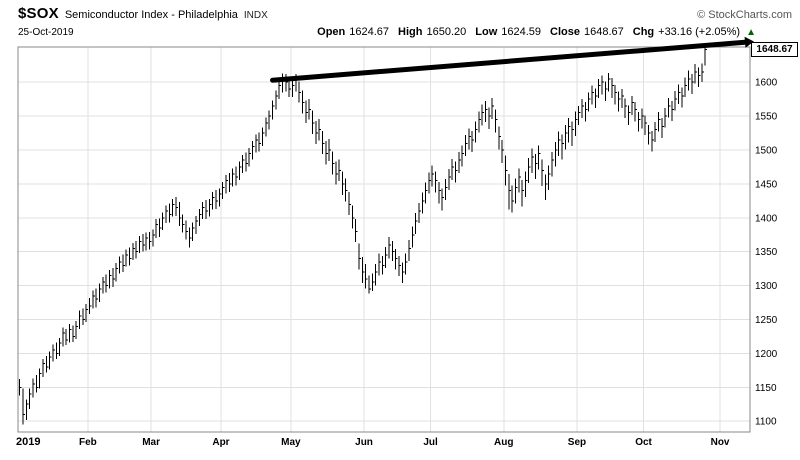 This screenshot has height=460, width=800. Describe the element at coordinates (766, 151) in the screenshot. I see `y-axis-label: 1500` at that location.